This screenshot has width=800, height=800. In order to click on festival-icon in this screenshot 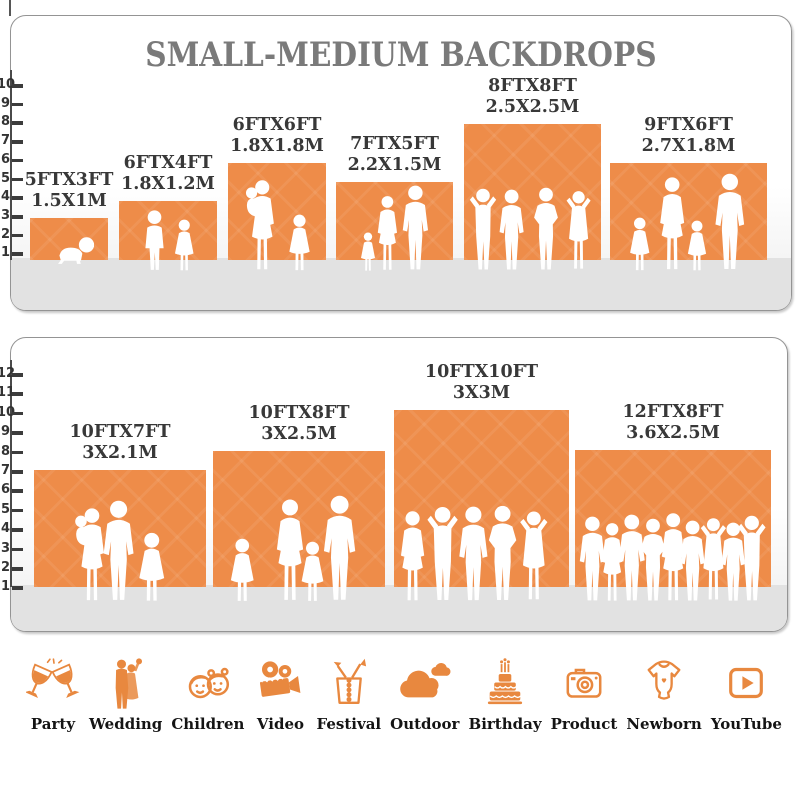, I will do `click(349, 683)`.